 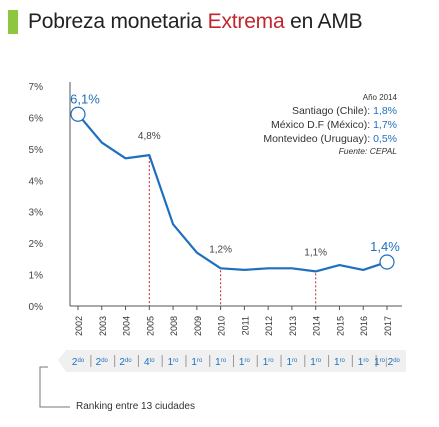 I want to click on x-tick-label: 2002, so click(x=79, y=326).